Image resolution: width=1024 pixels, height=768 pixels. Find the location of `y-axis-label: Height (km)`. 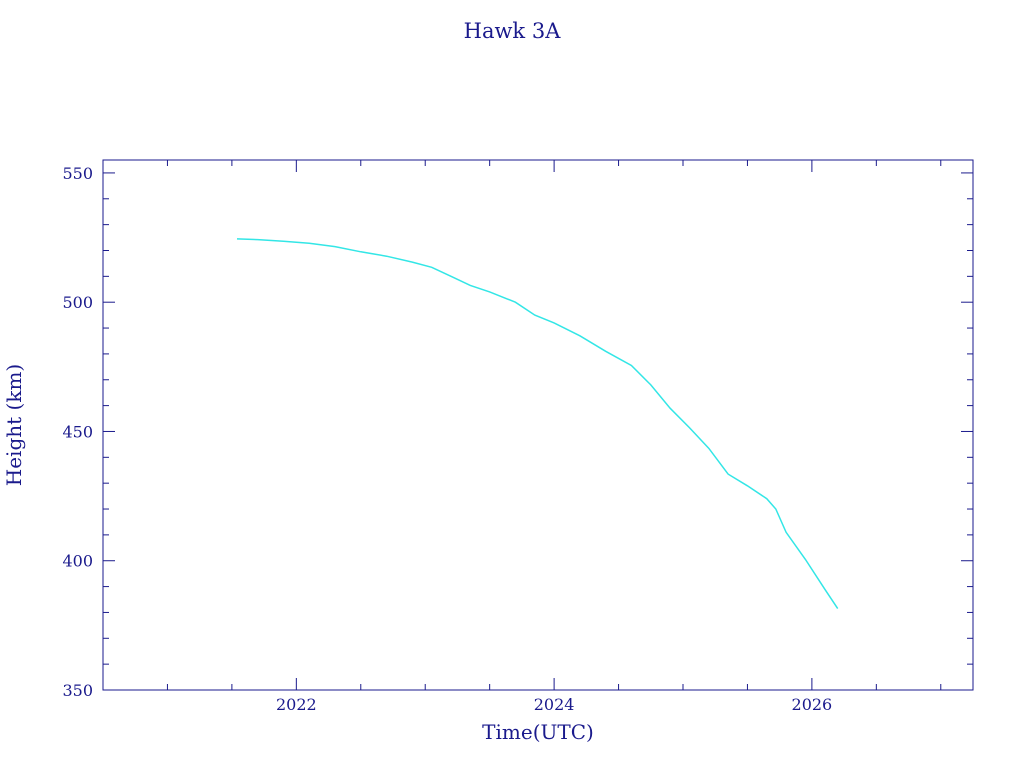

y-axis-label: Height (km) is located at coordinates (14, 425).